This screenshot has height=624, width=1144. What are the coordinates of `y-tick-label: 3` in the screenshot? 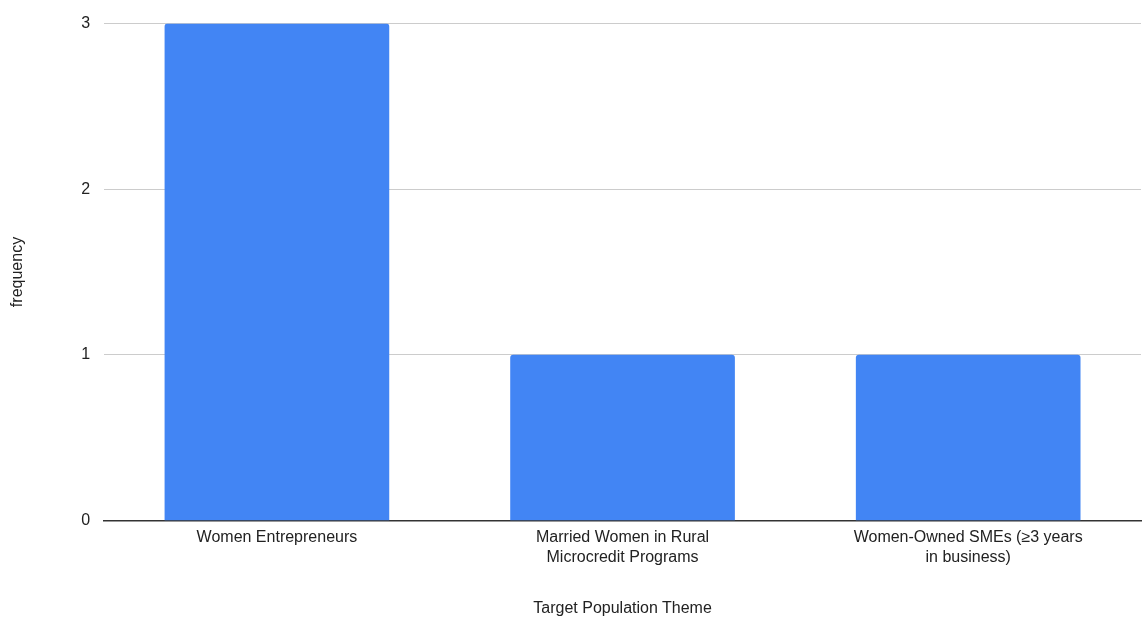 It's located at (86, 23).